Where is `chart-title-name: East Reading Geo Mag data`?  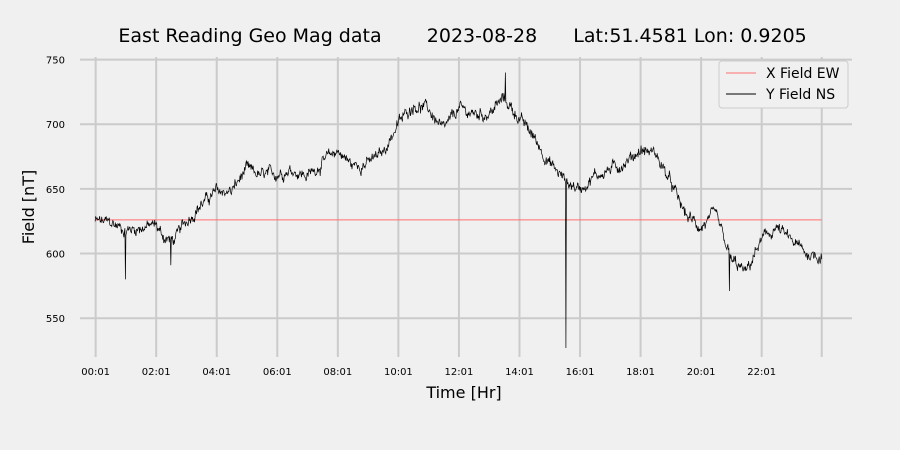 chart-title-name: East Reading Geo Mag data is located at coordinates (249, 36).